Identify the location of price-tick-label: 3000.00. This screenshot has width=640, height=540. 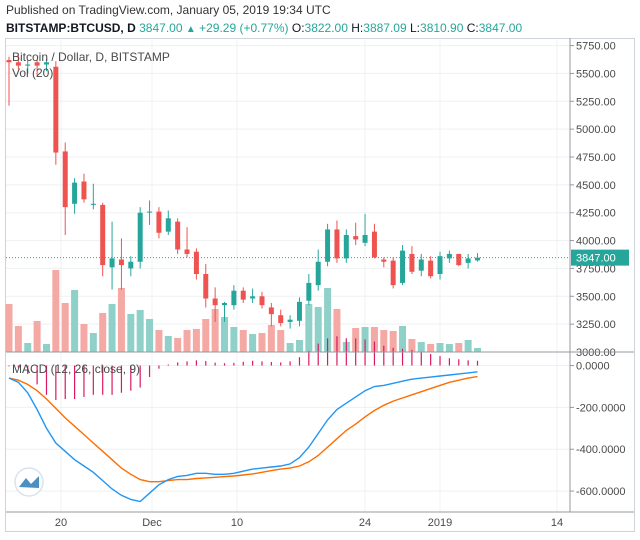
(596, 353).